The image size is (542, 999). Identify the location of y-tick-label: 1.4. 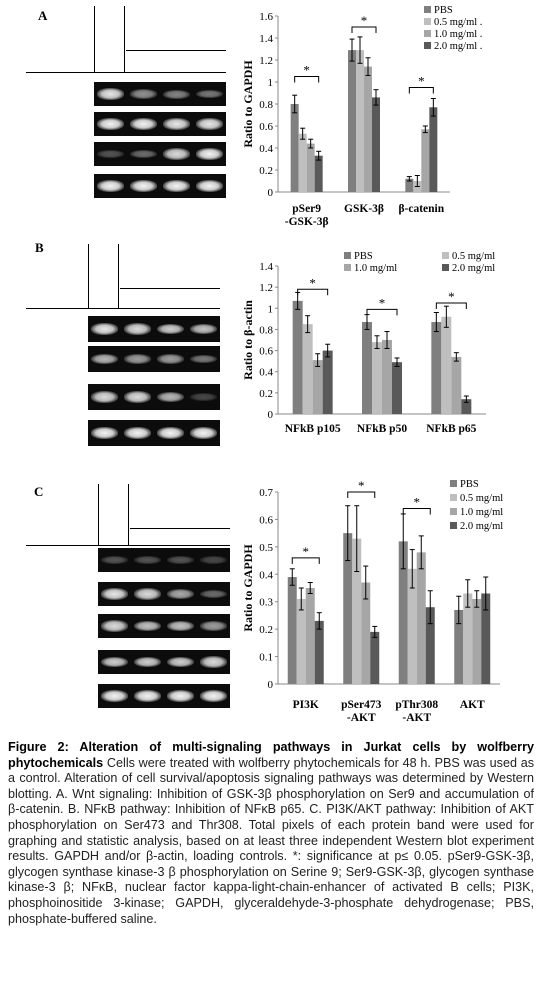
(266, 267).